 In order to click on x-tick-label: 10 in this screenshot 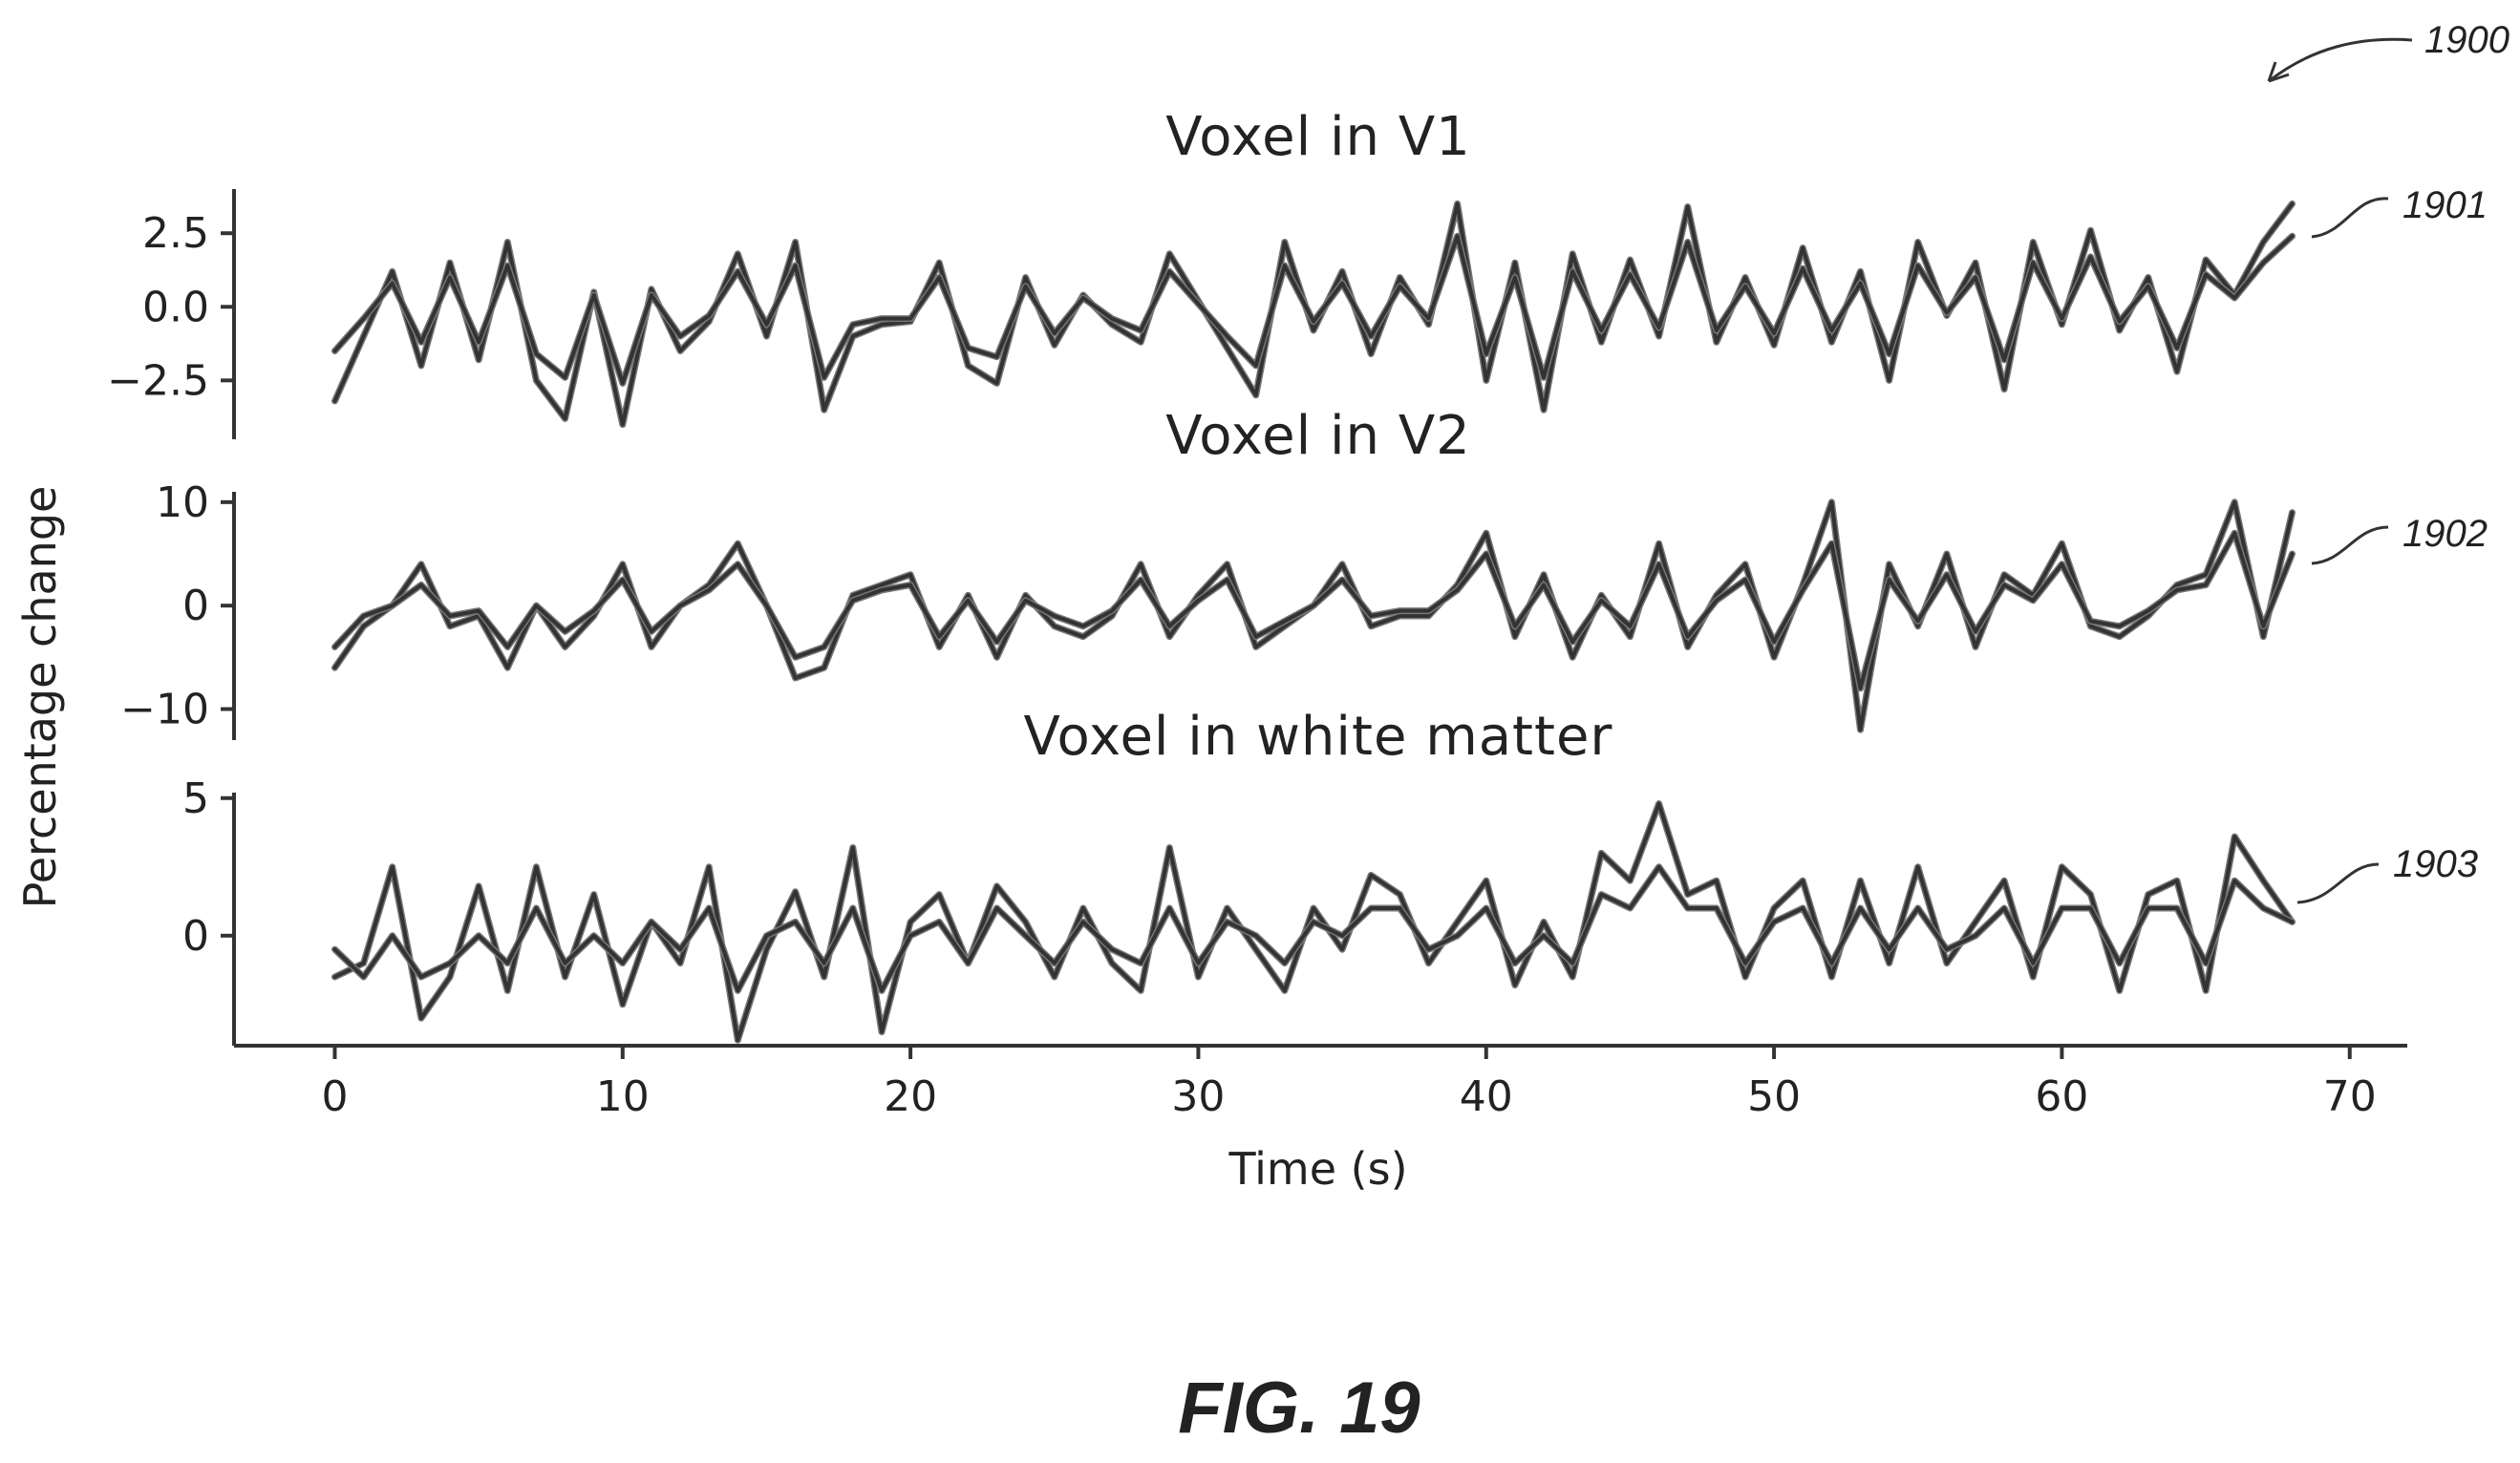, I will do `click(623, 1097)`.